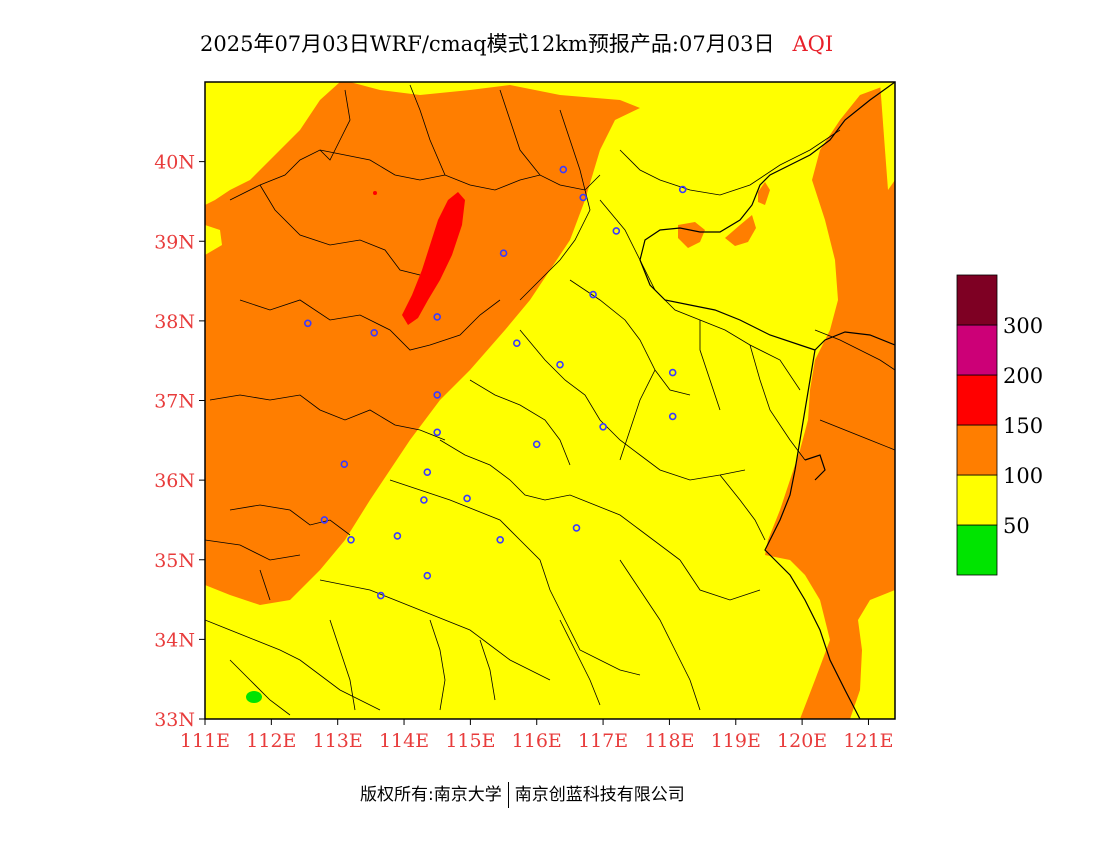 Image resolution: width=1100 pixels, height=850 pixels. I want to click on chart-title: 2025年07月03日WRF/cmaq模式12km预报产品:07月03日 AQI, so click(560, 43).